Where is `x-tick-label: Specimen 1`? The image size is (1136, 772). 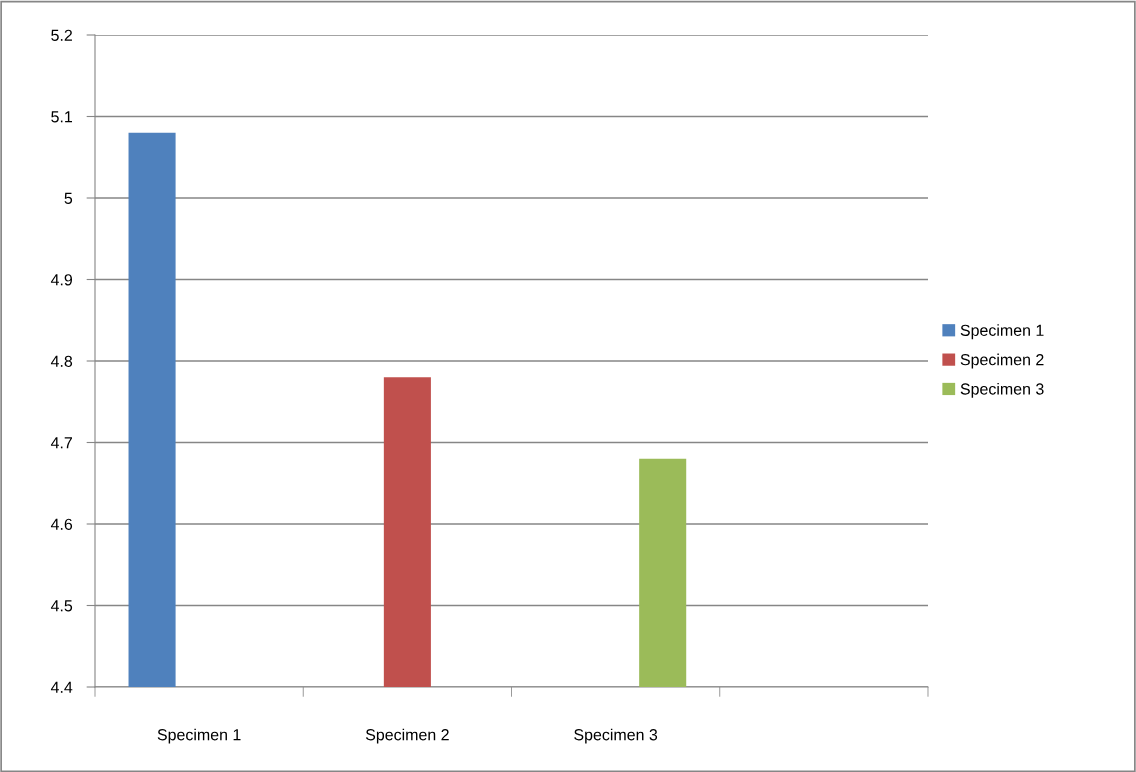
x-tick-label: Specimen 1 is located at coordinates (199, 736).